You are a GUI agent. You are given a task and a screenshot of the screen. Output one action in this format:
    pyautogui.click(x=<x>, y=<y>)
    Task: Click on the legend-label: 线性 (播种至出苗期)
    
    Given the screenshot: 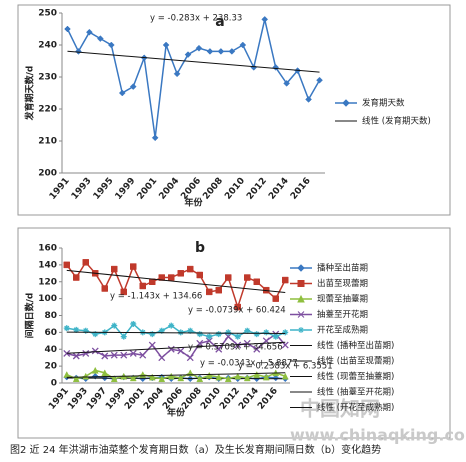 What is the action you would take?
    pyautogui.click(x=355, y=345)
    